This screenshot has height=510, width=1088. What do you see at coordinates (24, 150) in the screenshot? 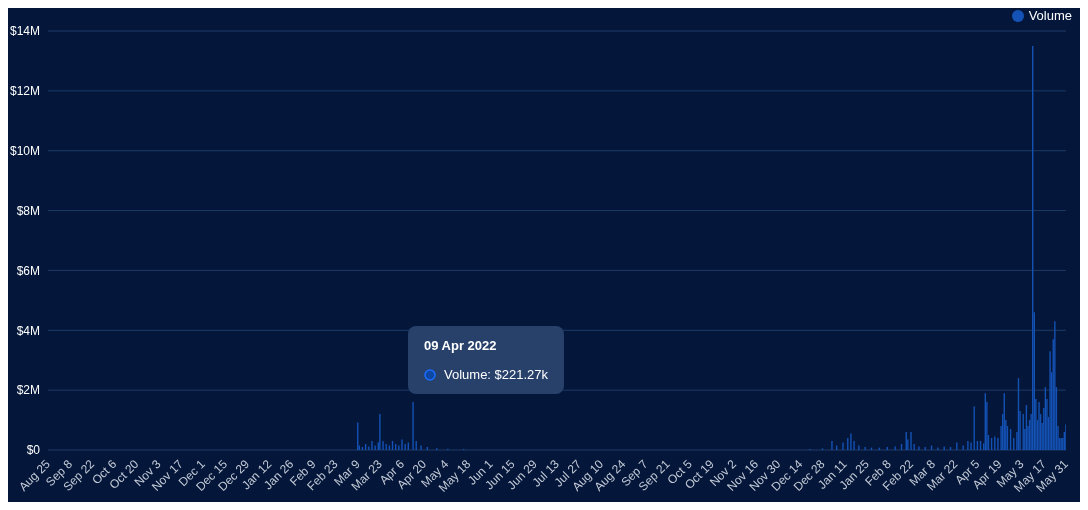
I see `y-tick-label: $10M` at bounding box center [24, 150].